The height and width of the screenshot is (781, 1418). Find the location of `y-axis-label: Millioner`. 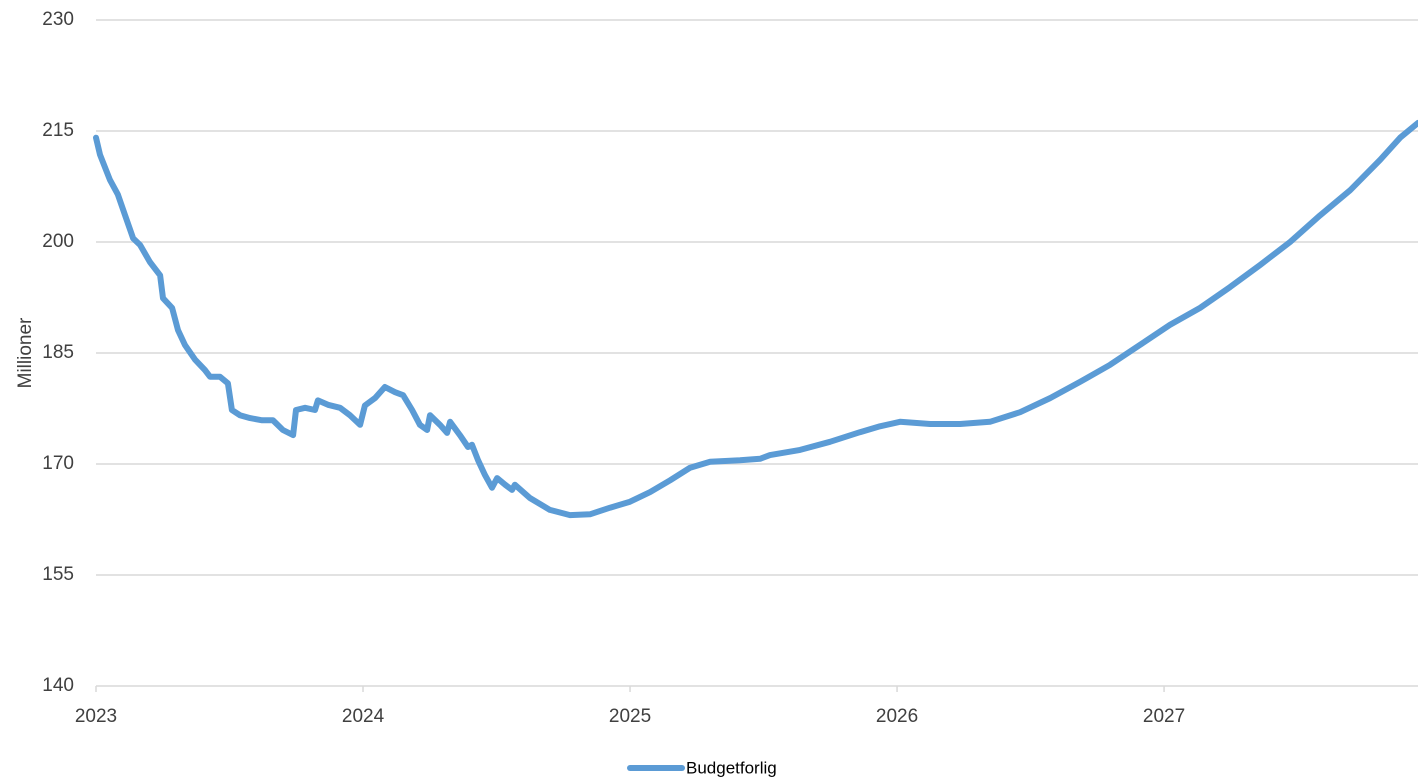

y-axis-label: Millioner is located at coordinates (25, 352).